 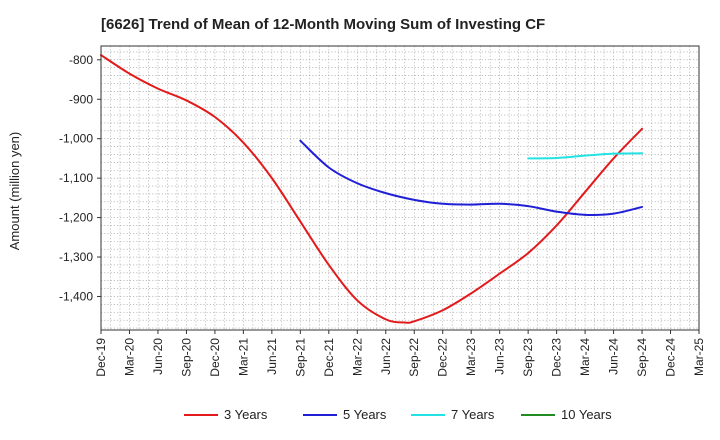 I want to click on legend-label: 7 Years, so click(x=473, y=414).